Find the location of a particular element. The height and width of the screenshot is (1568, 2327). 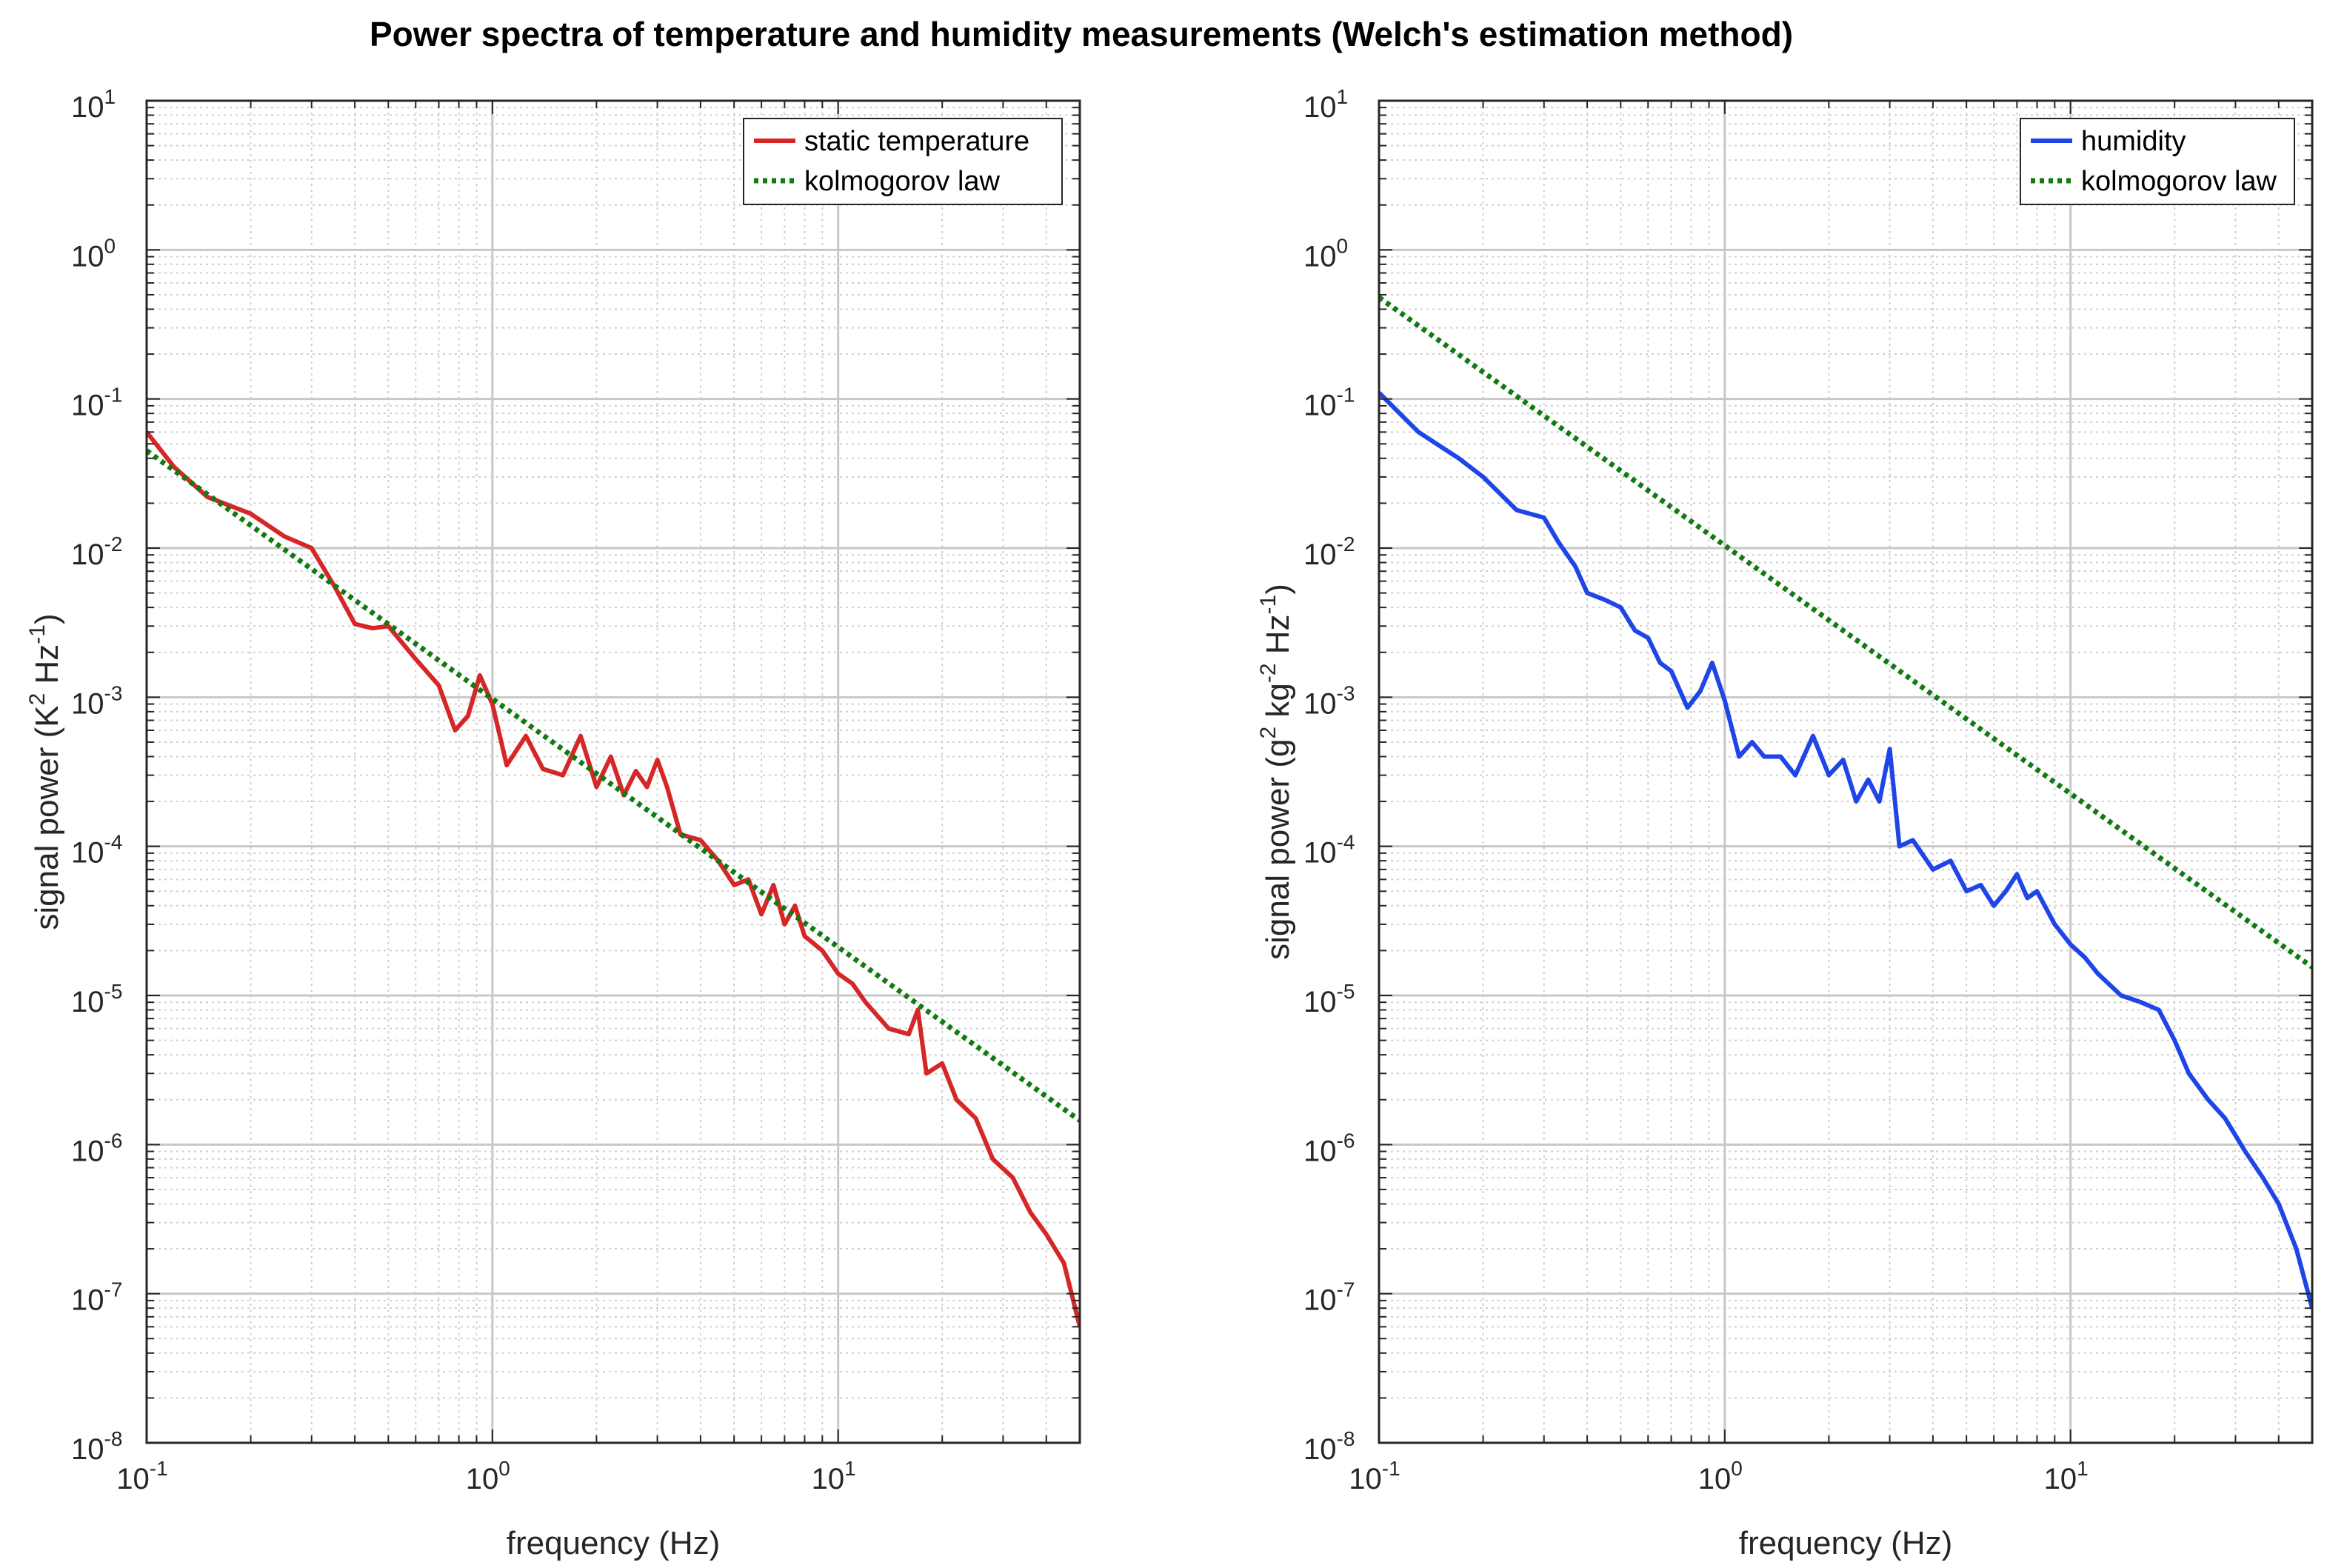

legend: humidity kolmogorov law is located at coordinates (2157, 162).